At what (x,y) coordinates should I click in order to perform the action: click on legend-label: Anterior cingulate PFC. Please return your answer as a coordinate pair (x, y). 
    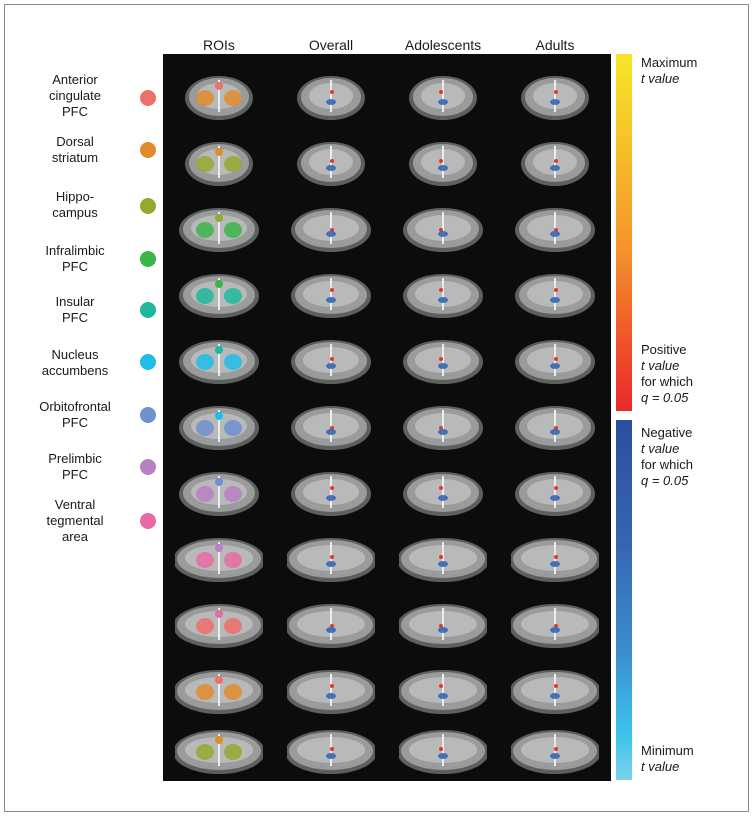
    Looking at the image, I should click on (75, 95).